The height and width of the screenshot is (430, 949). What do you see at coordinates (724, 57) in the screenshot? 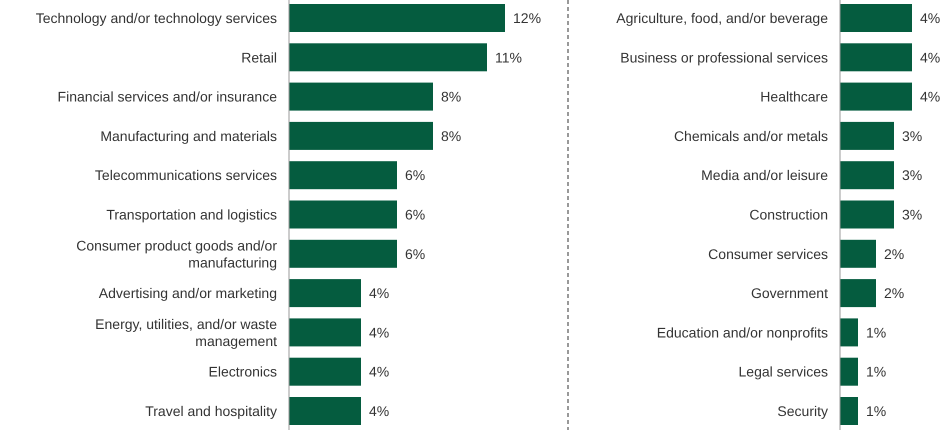
I see `y-tick-label: Business or professional services` at bounding box center [724, 57].